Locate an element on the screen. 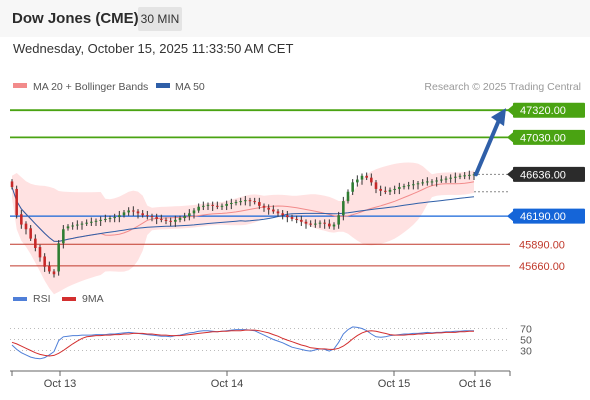  rsi-tick-label: 50 is located at coordinates (526, 341).